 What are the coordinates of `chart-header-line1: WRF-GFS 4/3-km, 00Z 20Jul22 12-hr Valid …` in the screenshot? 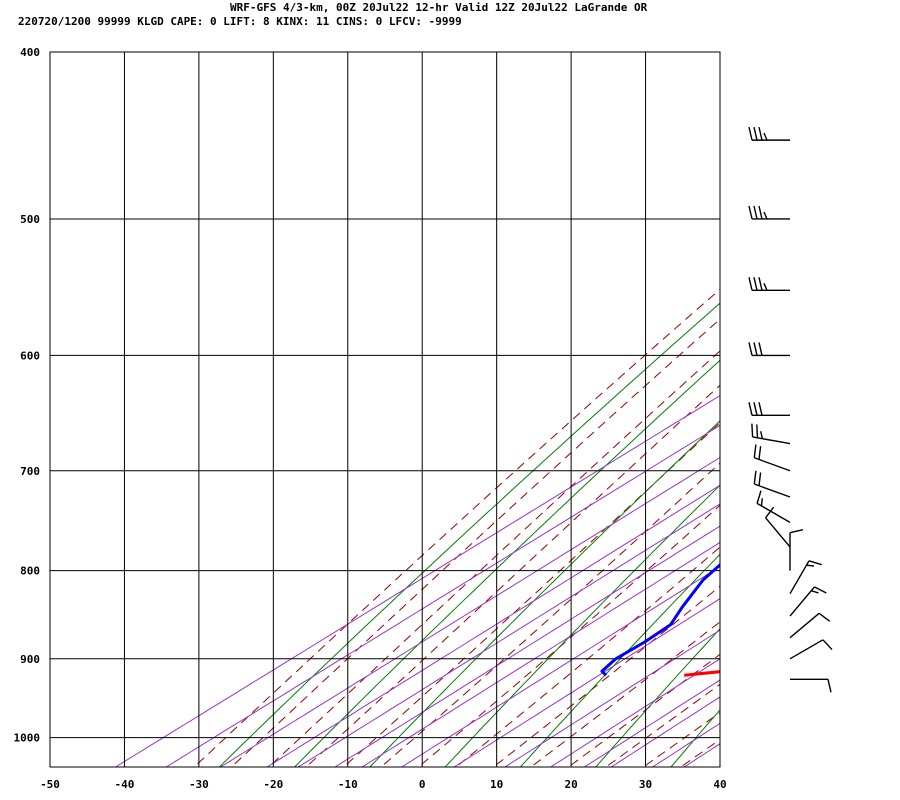 It's located at (439, 7).